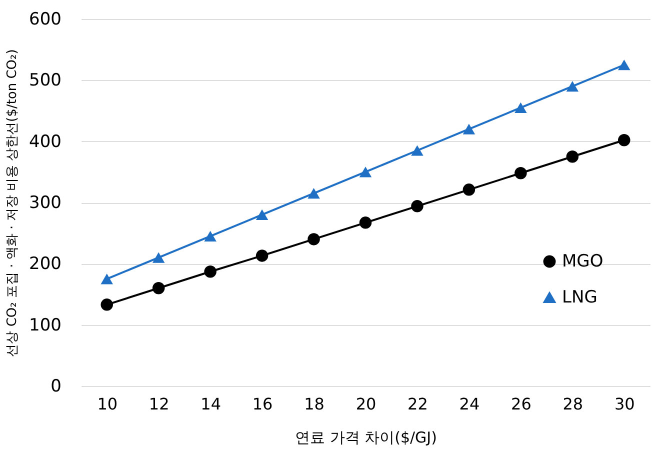 The width and height of the screenshot is (660, 450). Describe the element at coordinates (45, 325) in the screenshot. I see `y-tick-label: 100` at that location.